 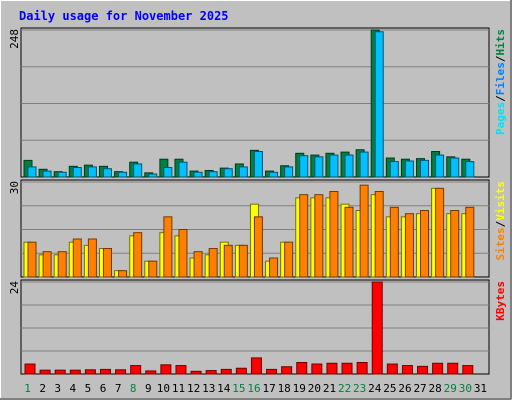 What do you see at coordinates (404, 388) in the screenshot?
I see `day-label: 26` at bounding box center [404, 388].